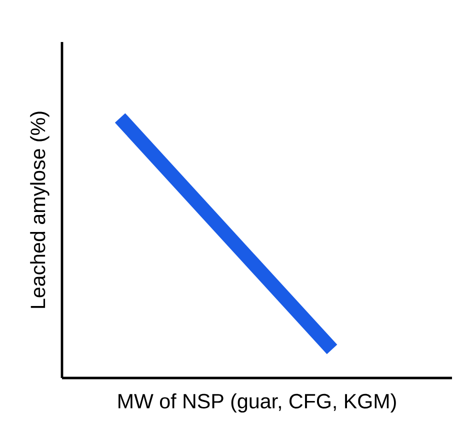 The image size is (454, 425). What do you see at coordinates (40, 210) in the screenshot?
I see `y-axis-title: Leached amylose (%)` at bounding box center [40, 210].